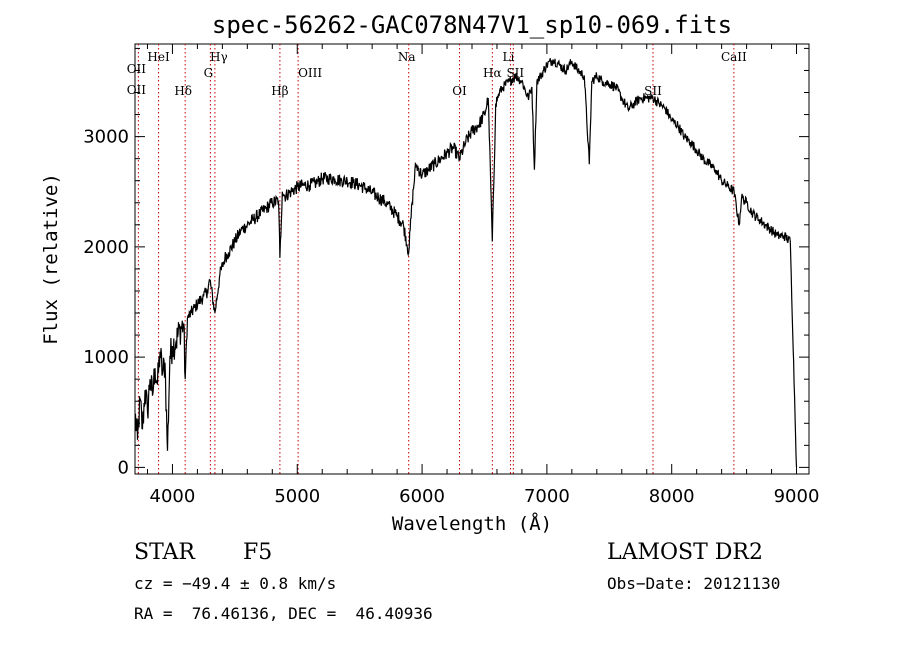  What do you see at coordinates (123, 467) in the screenshot?
I see `y-tick-label: 0` at bounding box center [123, 467].